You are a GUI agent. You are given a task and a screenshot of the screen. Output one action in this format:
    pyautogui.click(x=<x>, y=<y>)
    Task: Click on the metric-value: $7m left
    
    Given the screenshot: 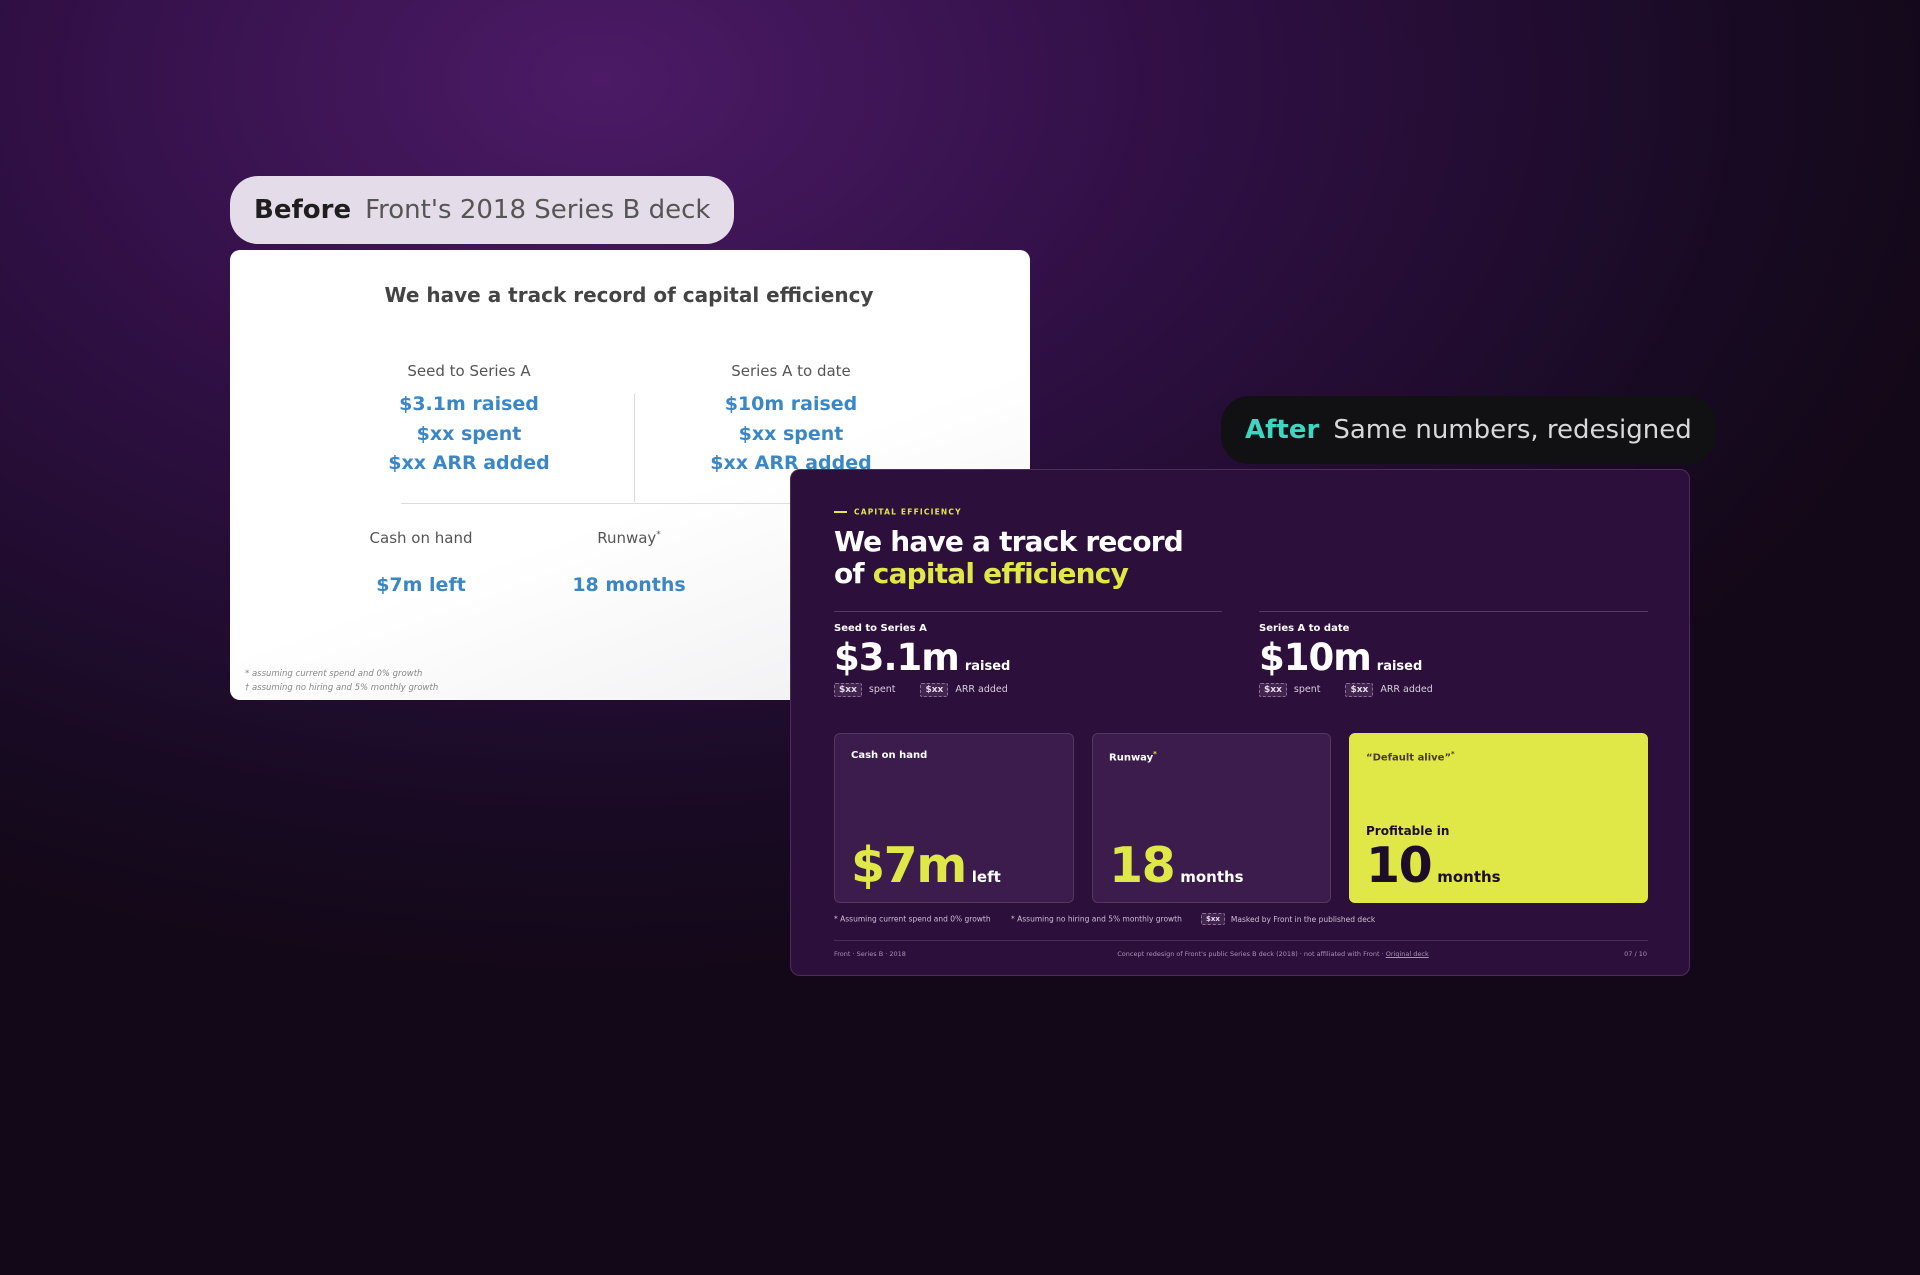 What is the action you would take?
    pyautogui.click(x=421, y=585)
    